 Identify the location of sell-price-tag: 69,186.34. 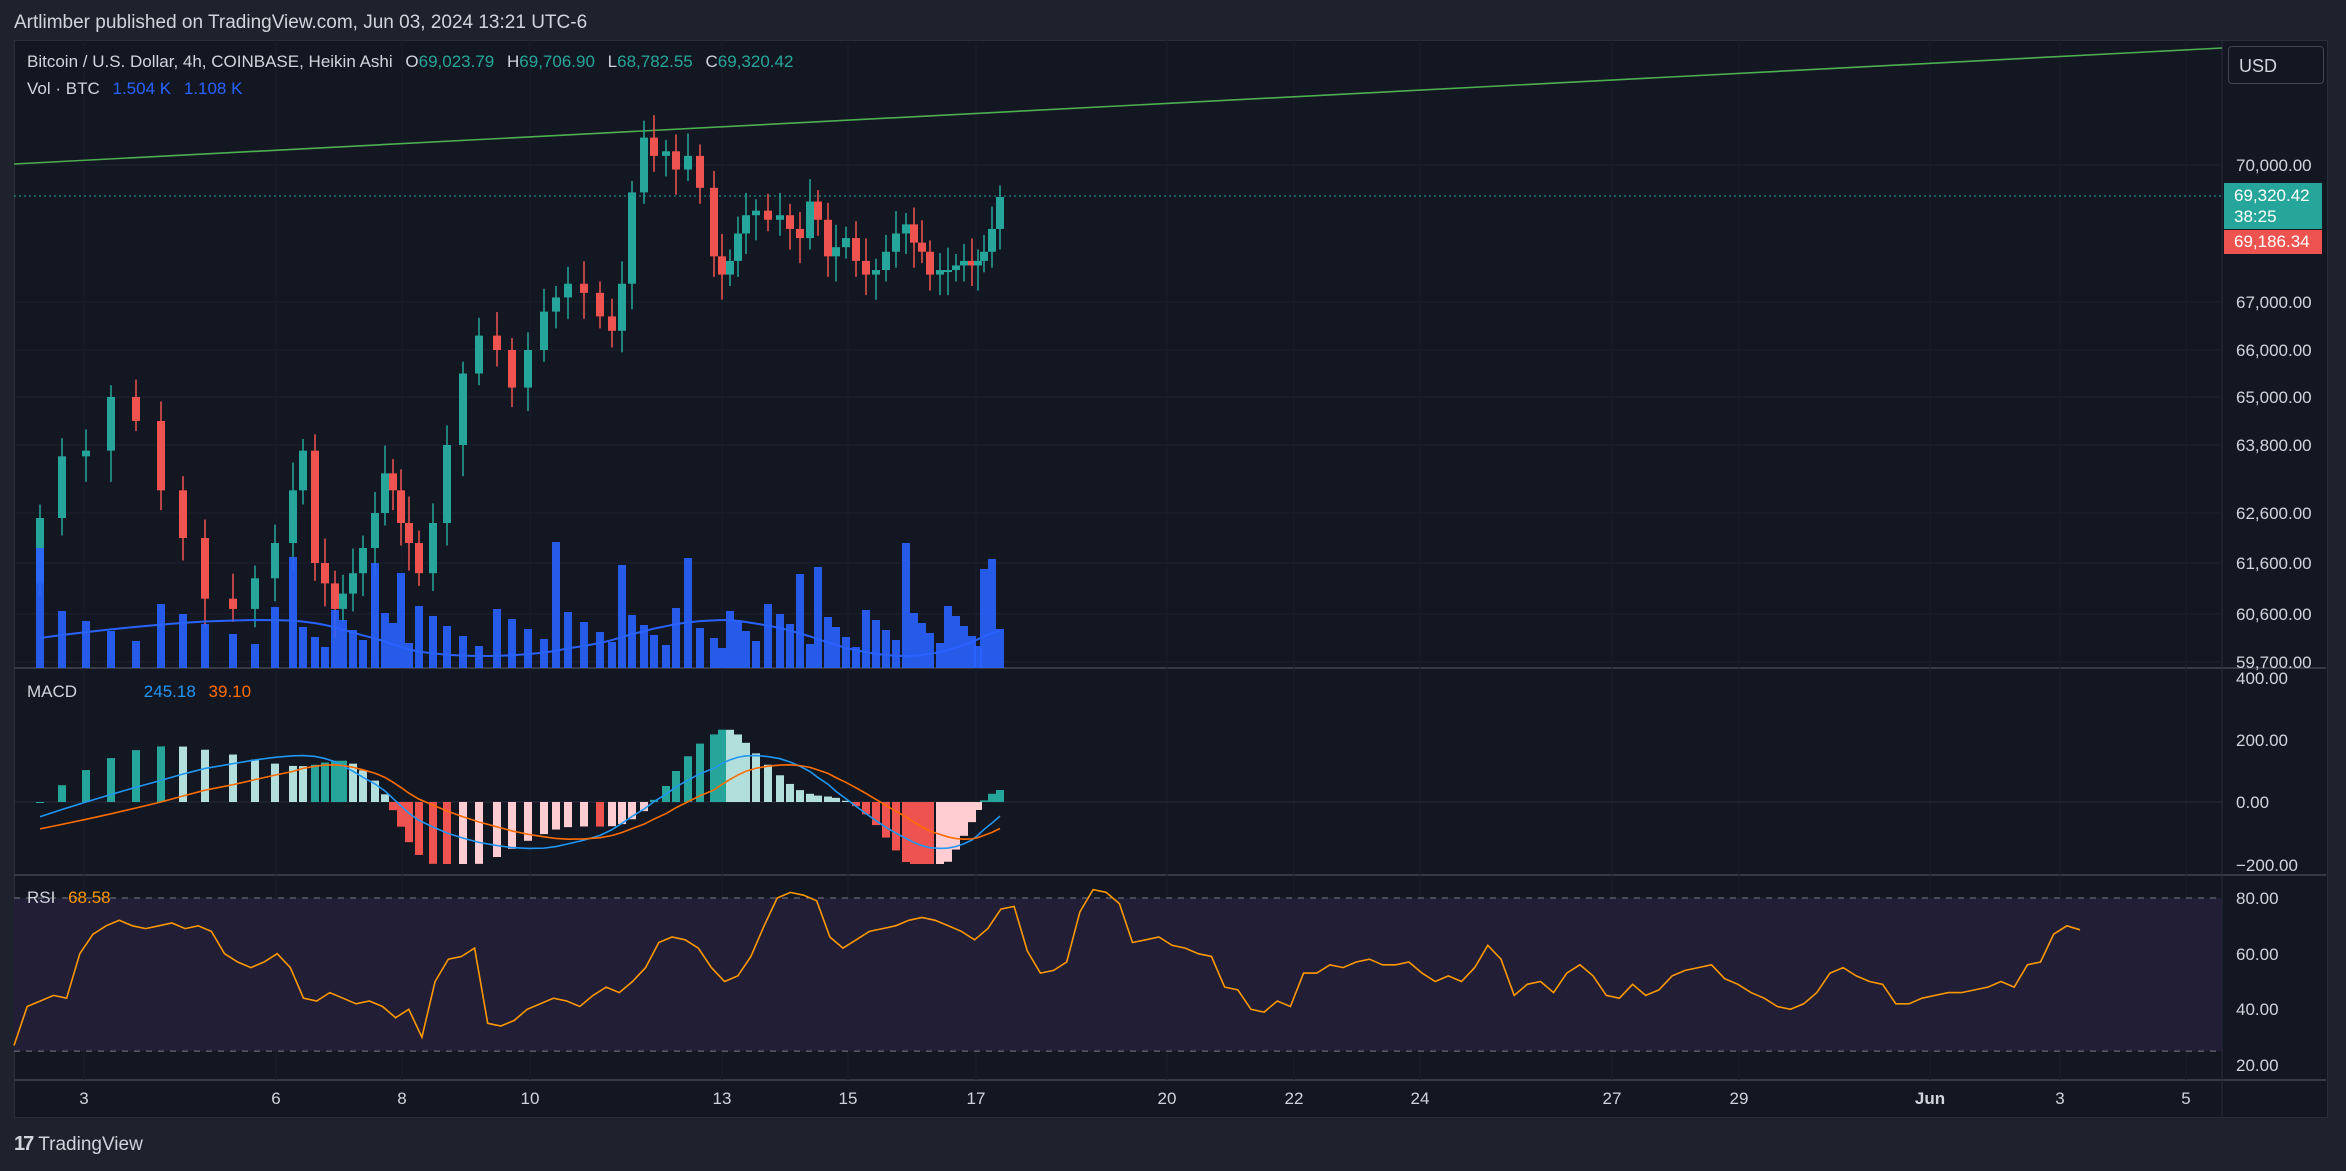
(2273, 242).